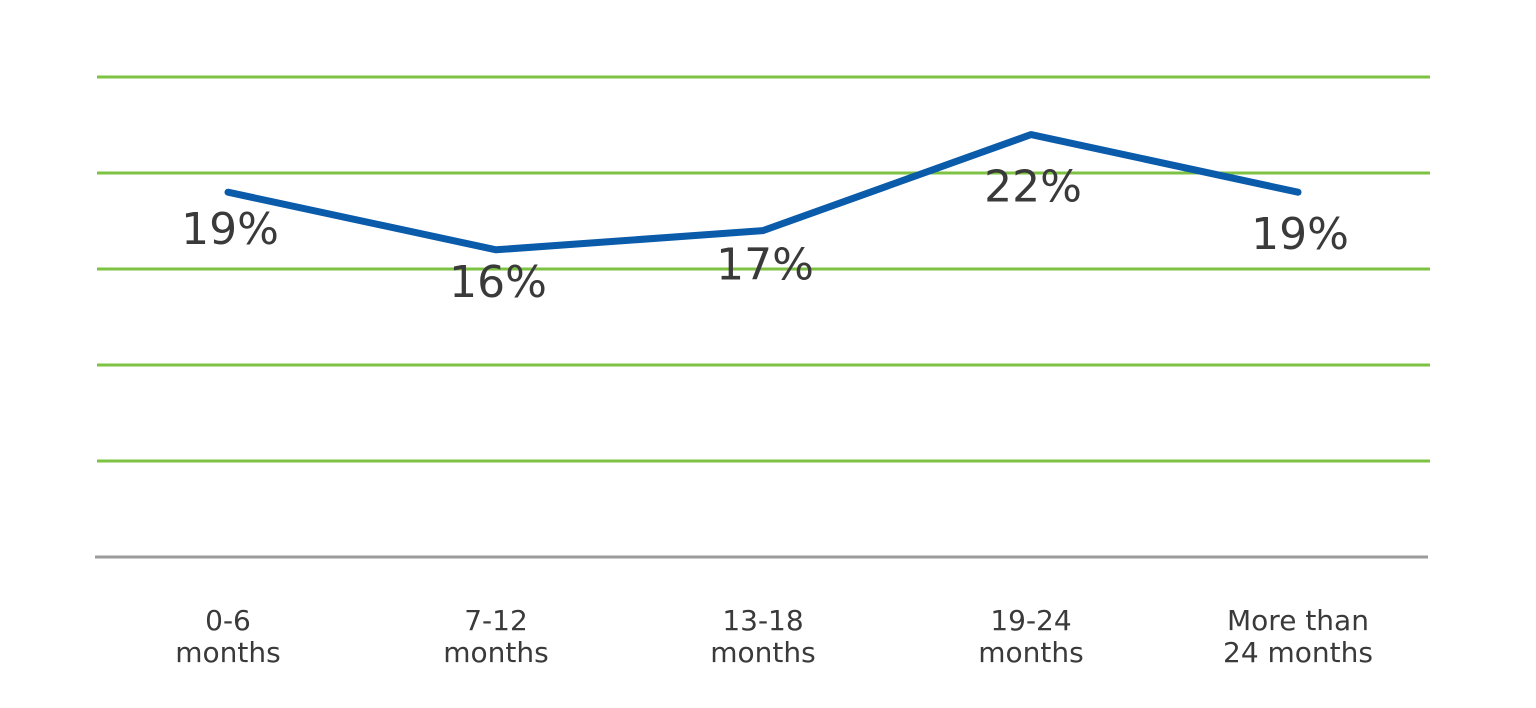  What do you see at coordinates (1298, 652) in the screenshot?
I see `x-tick-line: 24 months` at bounding box center [1298, 652].